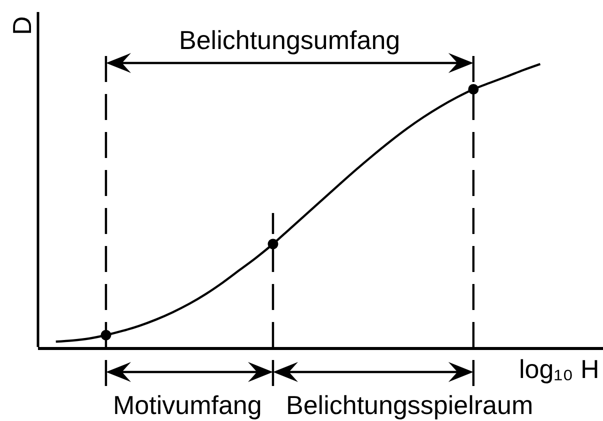  I want to click on y-axis-title: D, so click(22, 25).